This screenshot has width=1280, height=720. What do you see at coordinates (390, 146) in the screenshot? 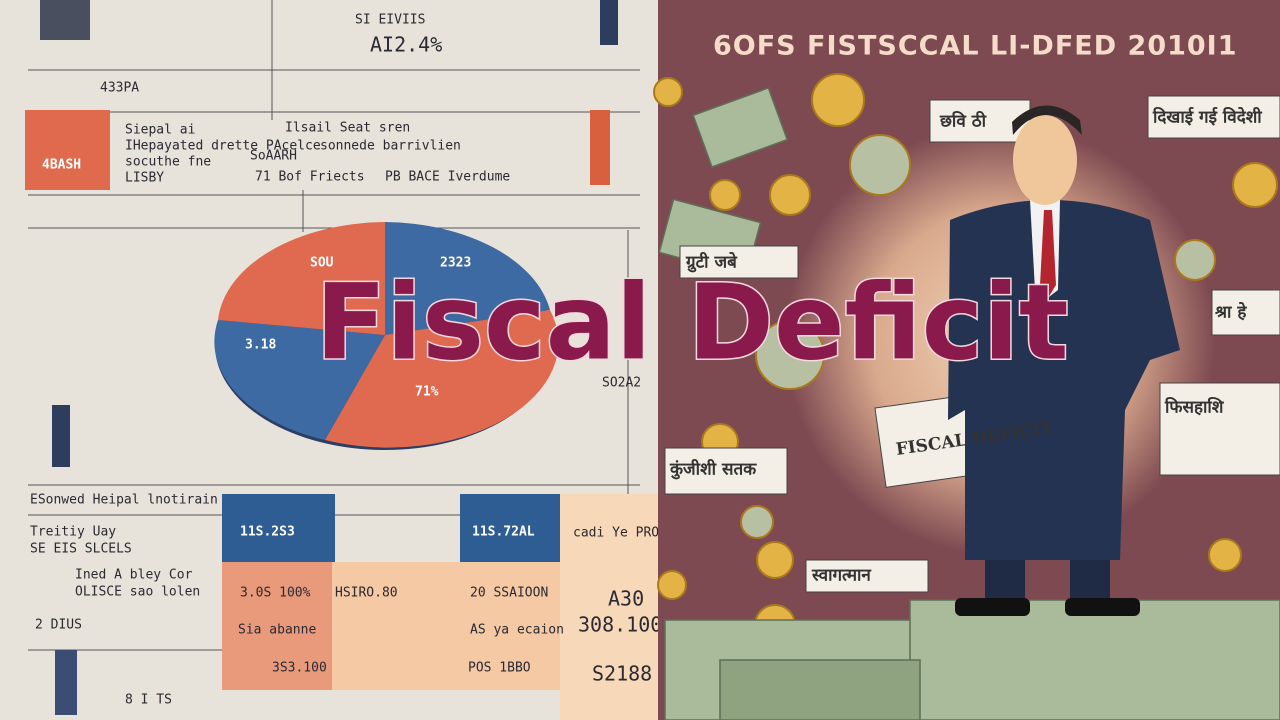
I see `note: sonnede barrivlien` at bounding box center [390, 146].